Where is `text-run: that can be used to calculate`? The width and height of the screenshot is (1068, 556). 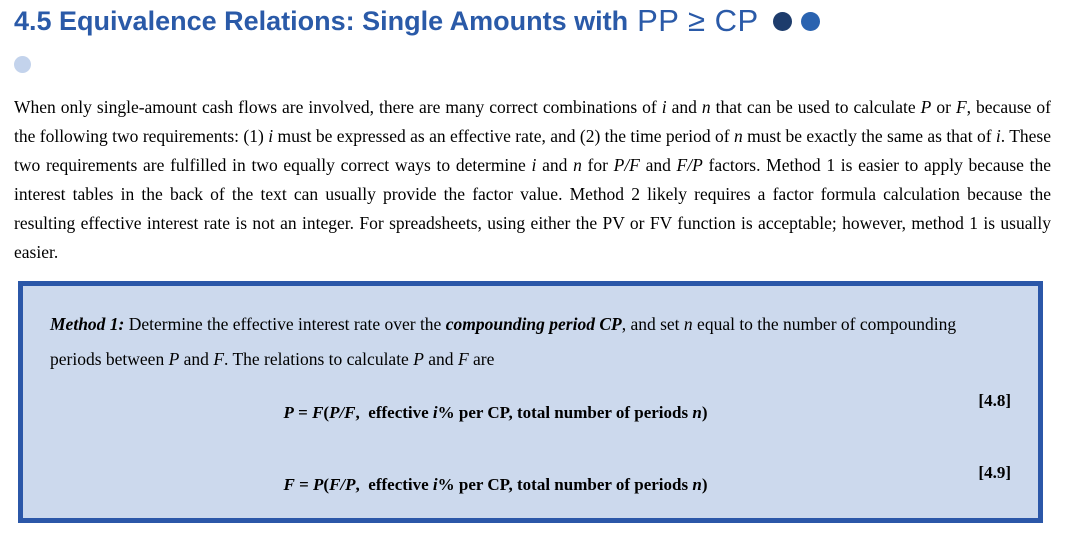 text-run: that can be used to calculate is located at coordinates (815, 107).